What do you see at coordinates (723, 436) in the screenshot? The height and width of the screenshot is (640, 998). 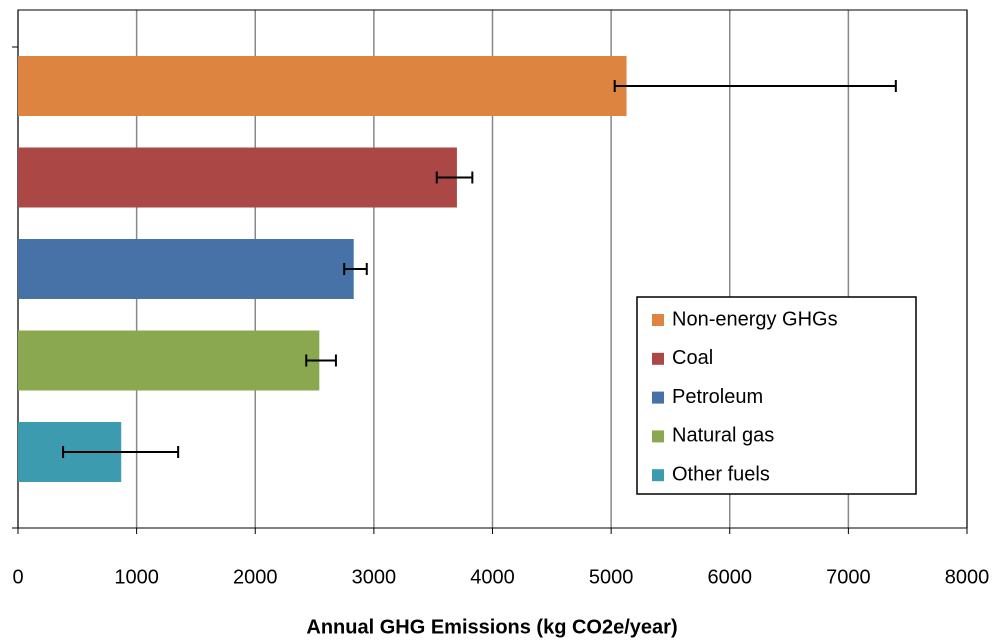 I see `legend-label: Natural gas` at bounding box center [723, 436].